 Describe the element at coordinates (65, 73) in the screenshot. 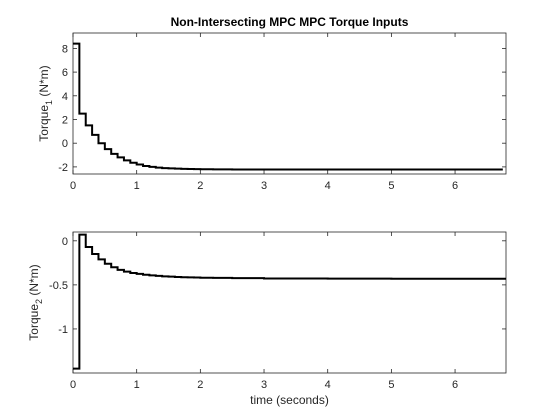

I see `y-tick-label: 6` at that location.